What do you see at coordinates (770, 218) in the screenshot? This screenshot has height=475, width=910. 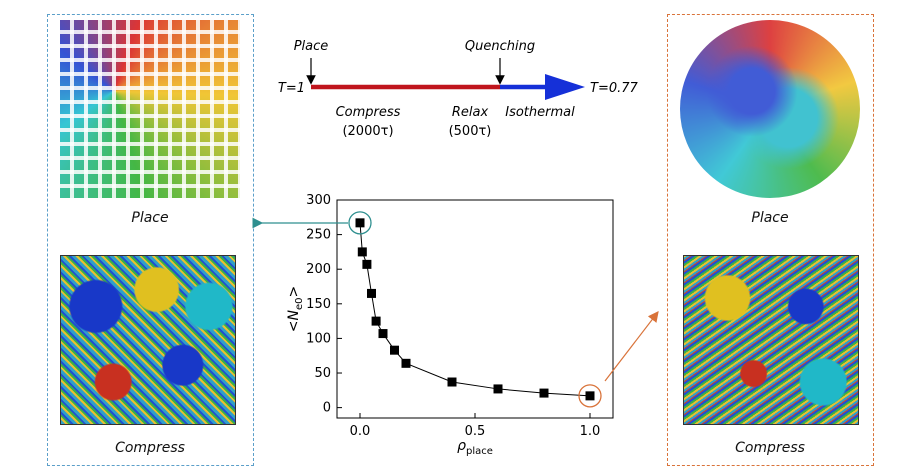 I see `right-top-caption: Place` at bounding box center [770, 218].